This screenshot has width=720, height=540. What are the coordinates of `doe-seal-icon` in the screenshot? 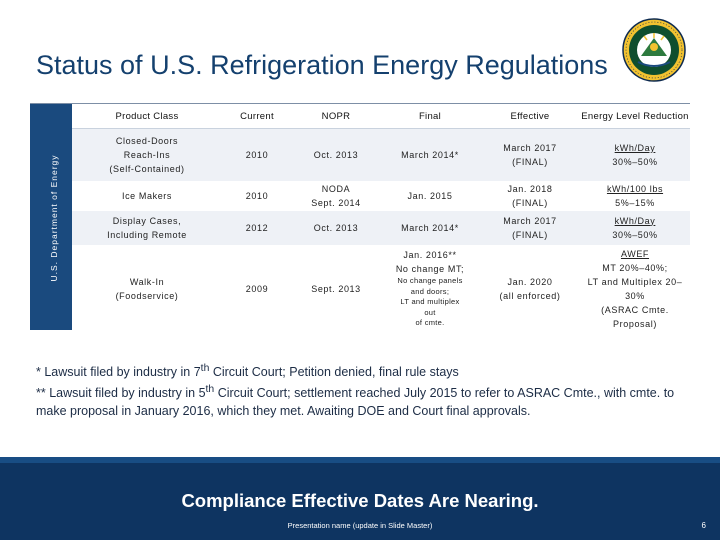 It's located at (654, 50).